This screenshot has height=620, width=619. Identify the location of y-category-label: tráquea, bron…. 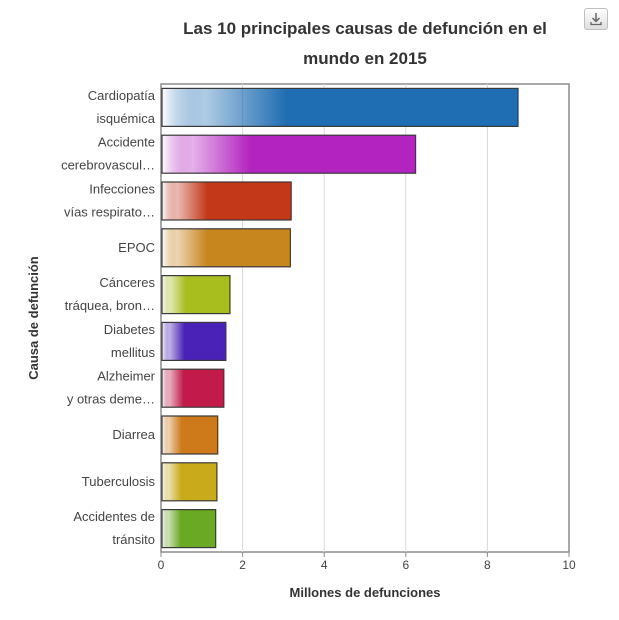
(110, 305).